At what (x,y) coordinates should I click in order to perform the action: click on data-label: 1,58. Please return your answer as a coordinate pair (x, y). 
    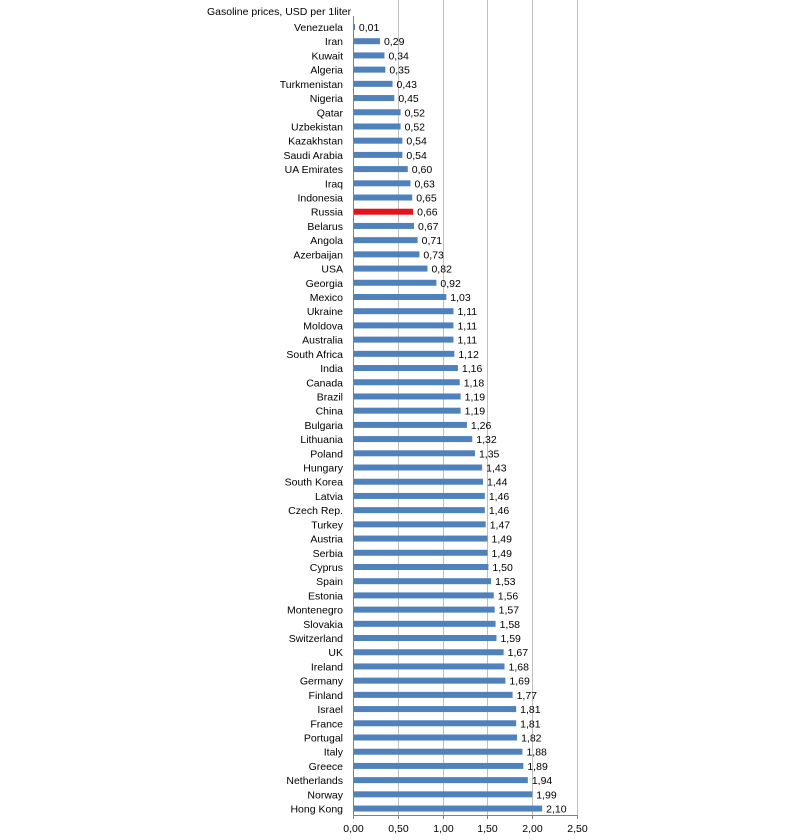
    Looking at the image, I should click on (510, 625).